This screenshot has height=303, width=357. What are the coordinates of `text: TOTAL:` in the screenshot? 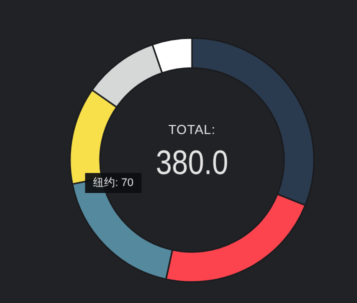 It's located at (192, 129).